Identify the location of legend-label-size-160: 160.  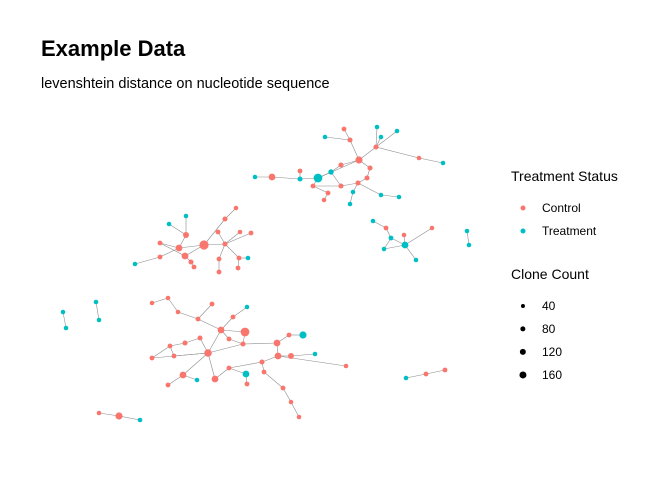
(552, 375).